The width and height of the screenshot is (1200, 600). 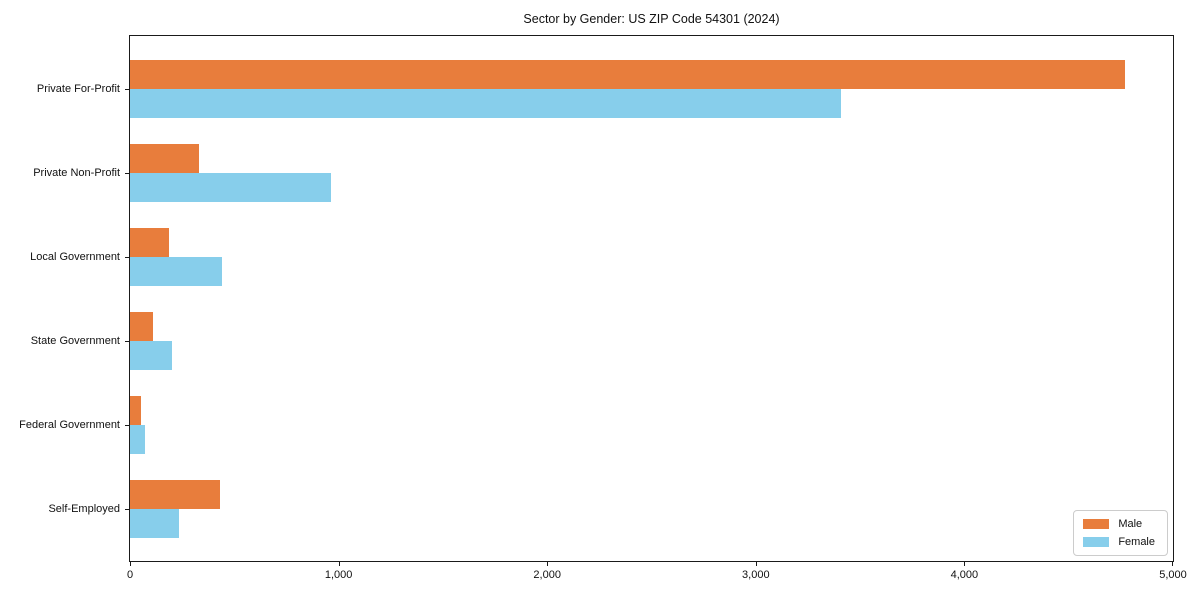 What do you see at coordinates (1130, 524) in the screenshot?
I see `legend-label-male: Male` at bounding box center [1130, 524].